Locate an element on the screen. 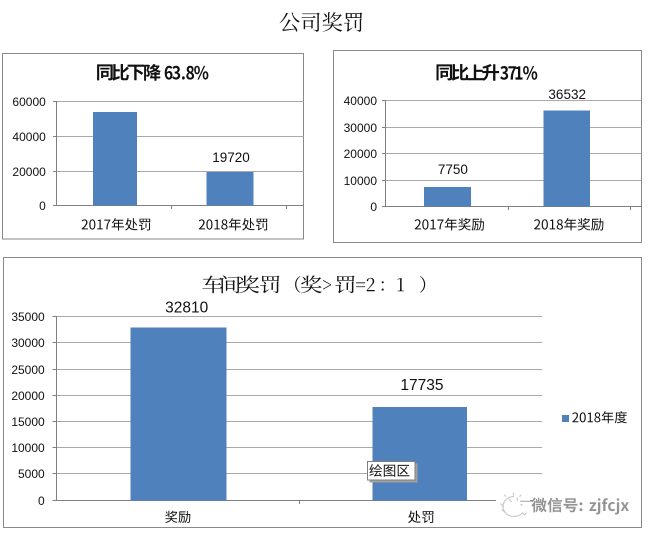 The image size is (648, 535). svg-text: 15000 is located at coordinates (28, 422).